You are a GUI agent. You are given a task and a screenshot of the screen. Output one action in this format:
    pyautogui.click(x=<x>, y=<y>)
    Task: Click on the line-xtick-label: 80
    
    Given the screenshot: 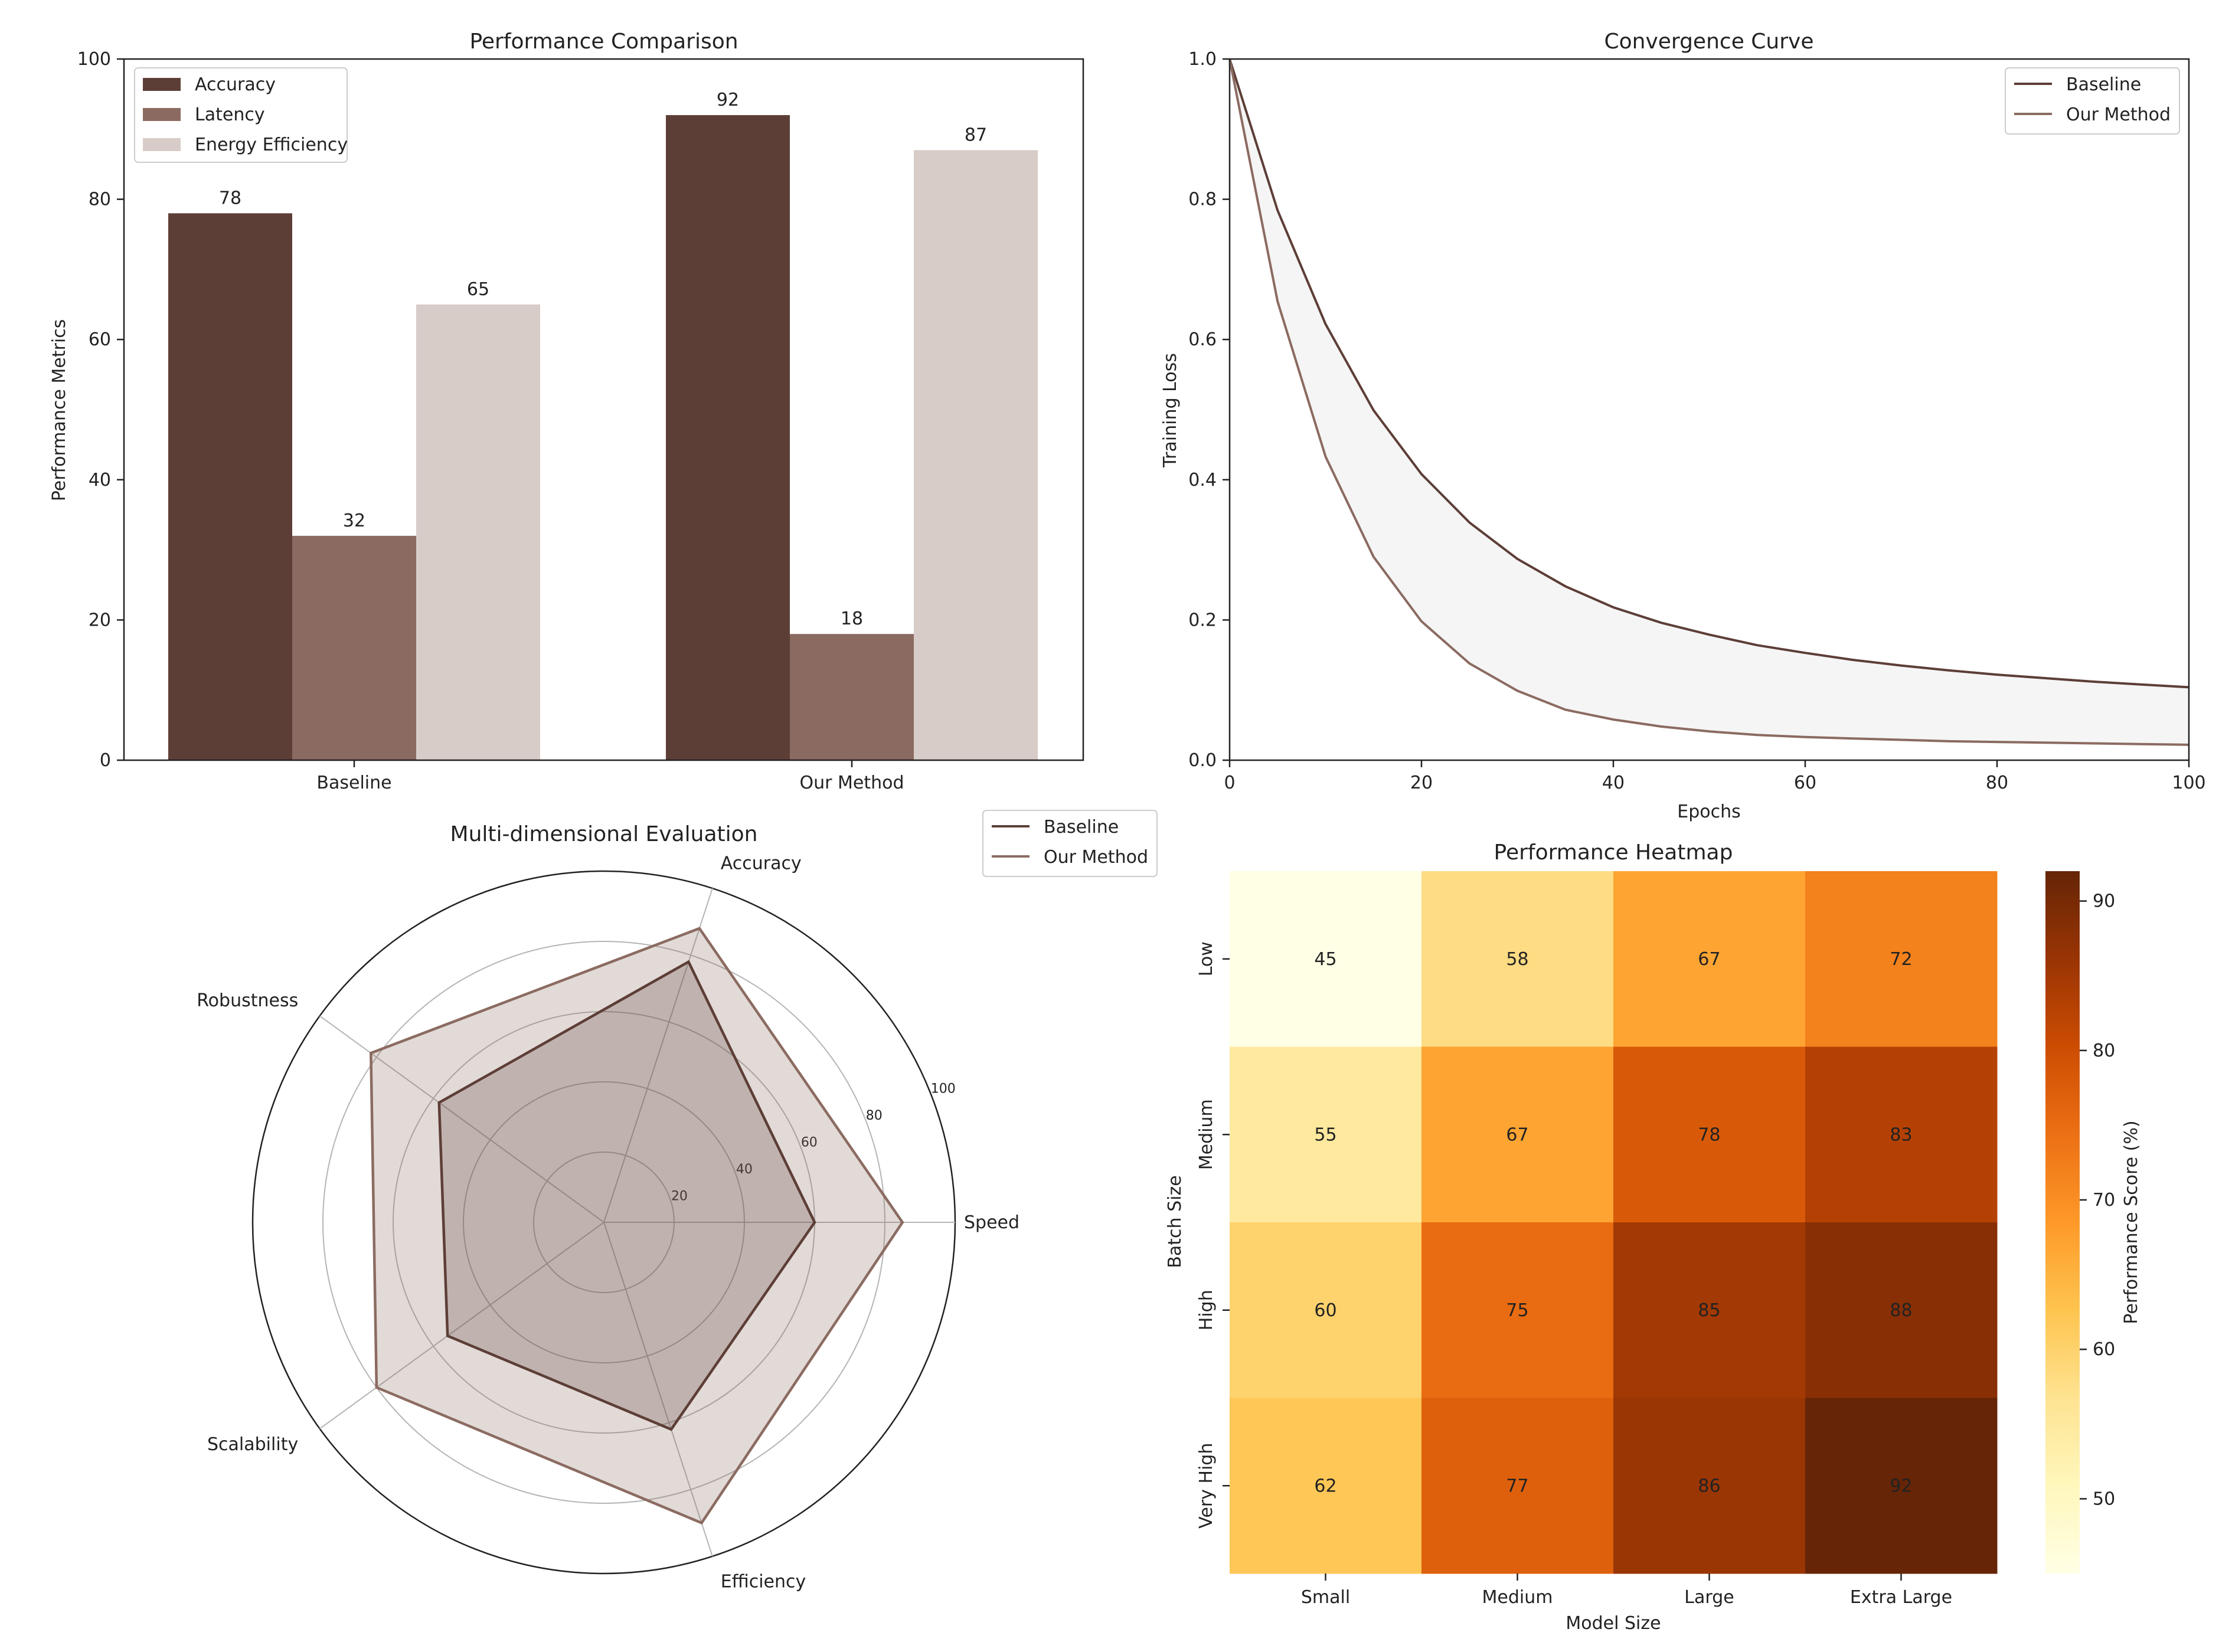 What is the action you would take?
    pyautogui.click(x=1997, y=783)
    